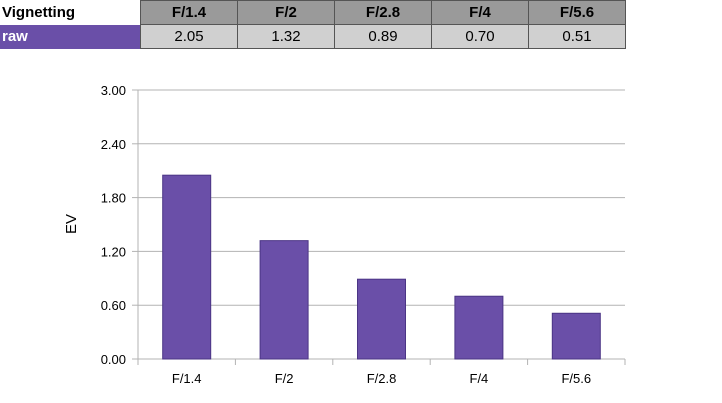 This screenshot has width=722, height=403. What do you see at coordinates (113, 305) in the screenshot?
I see `y-tick-label: 0.60` at bounding box center [113, 305].